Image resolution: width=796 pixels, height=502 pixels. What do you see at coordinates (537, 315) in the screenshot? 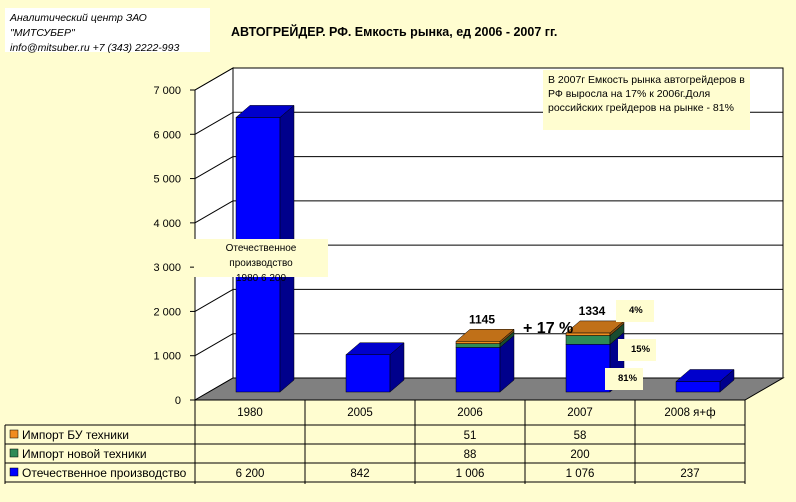
I see `total-labels: 1145 1334` at bounding box center [537, 315].